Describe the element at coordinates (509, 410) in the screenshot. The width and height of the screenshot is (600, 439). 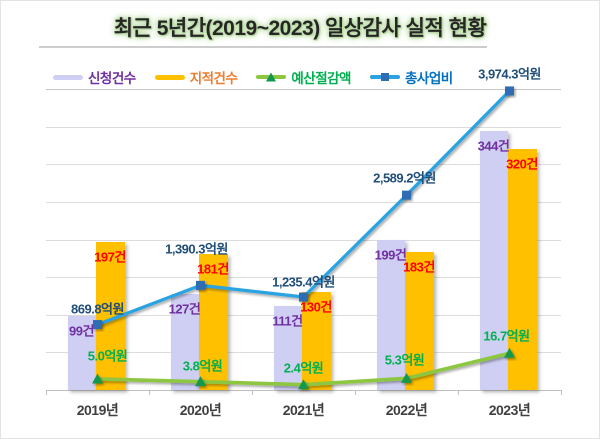
I see `x-axis-label-2023년: 2023년` at that location.